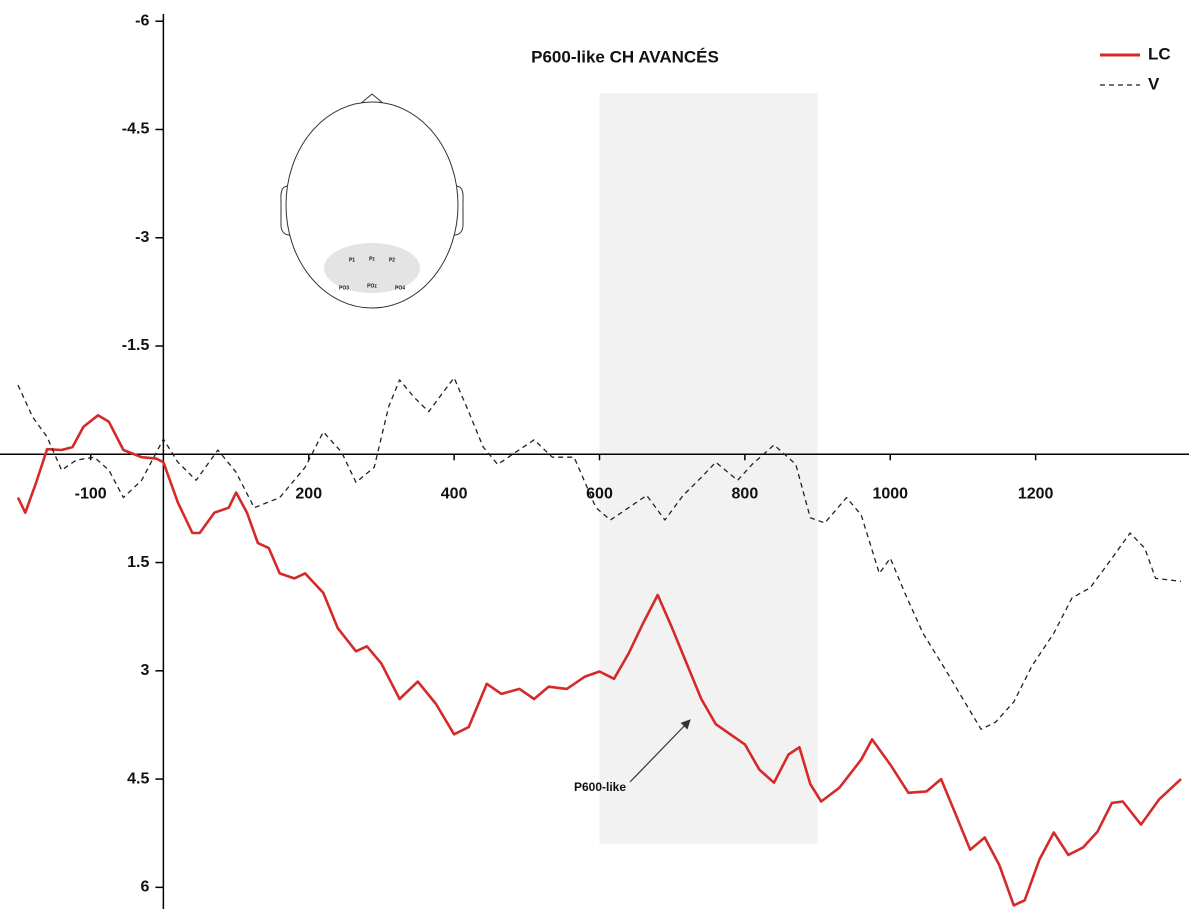 Image resolution: width=1189 pixels, height=909 pixels. I want to click on x-tick-label: -100, so click(91, 494).